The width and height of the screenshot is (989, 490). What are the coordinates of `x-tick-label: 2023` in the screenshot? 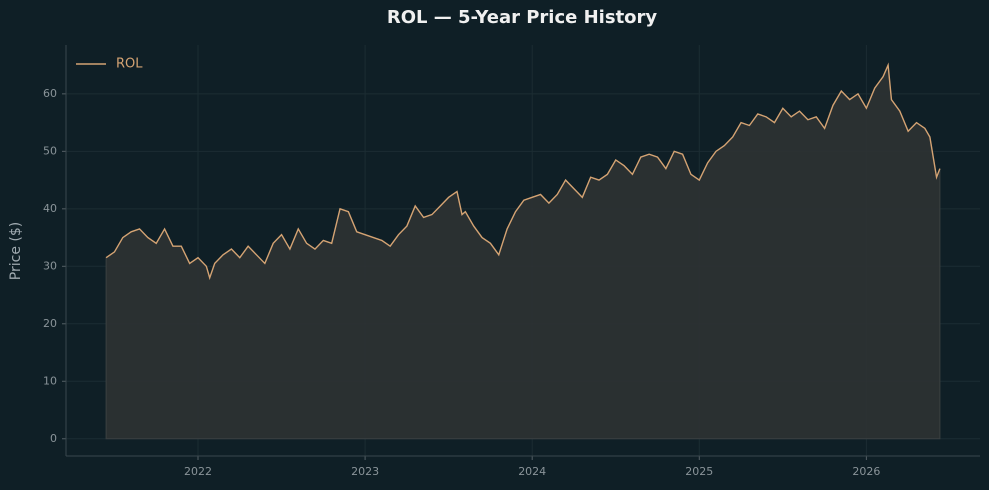 It's located at (365, 471).